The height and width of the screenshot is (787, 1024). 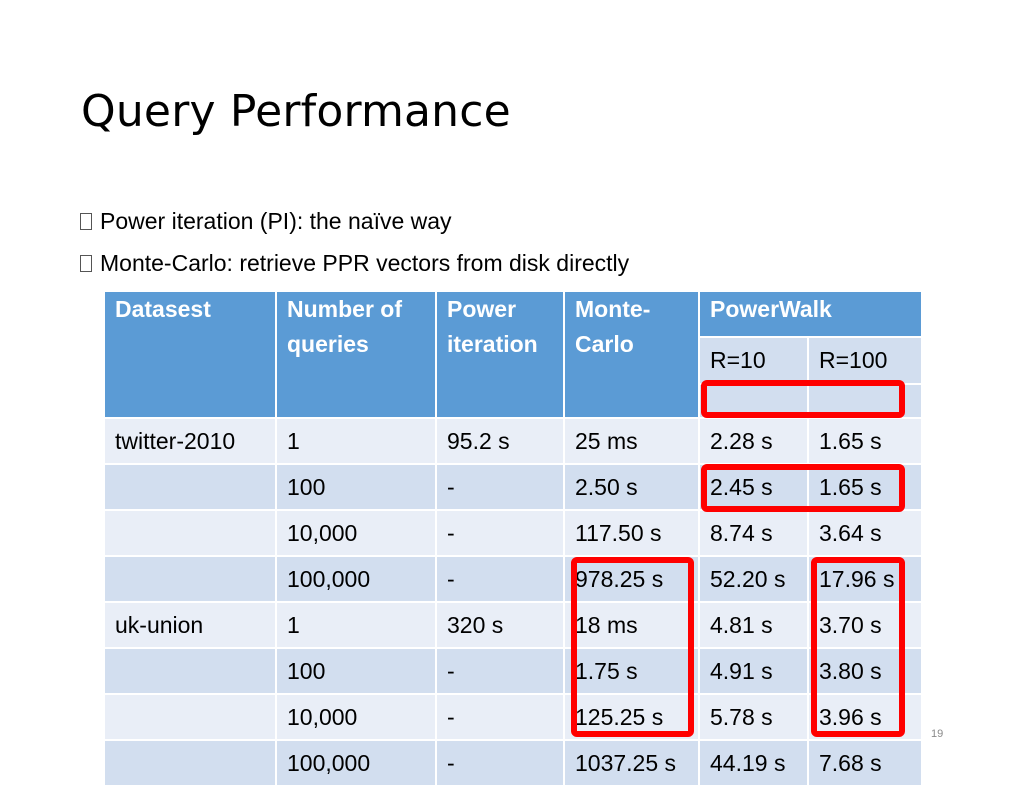 I want to click on table-row: 10,000 - 117.50 s 8.74 s 3.64 s, so click(x=513, y=533).